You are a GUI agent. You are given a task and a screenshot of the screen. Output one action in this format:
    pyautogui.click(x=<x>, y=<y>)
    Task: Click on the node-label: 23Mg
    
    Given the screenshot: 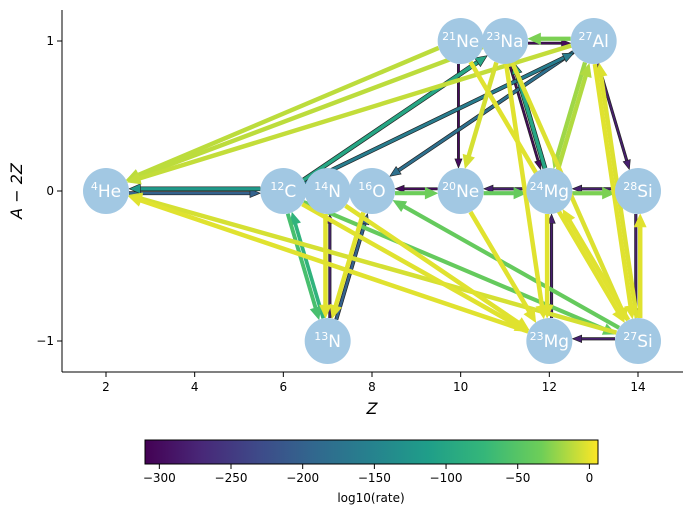 What is the action you would take?
    pyautogui.click(x=549, y=341)
    